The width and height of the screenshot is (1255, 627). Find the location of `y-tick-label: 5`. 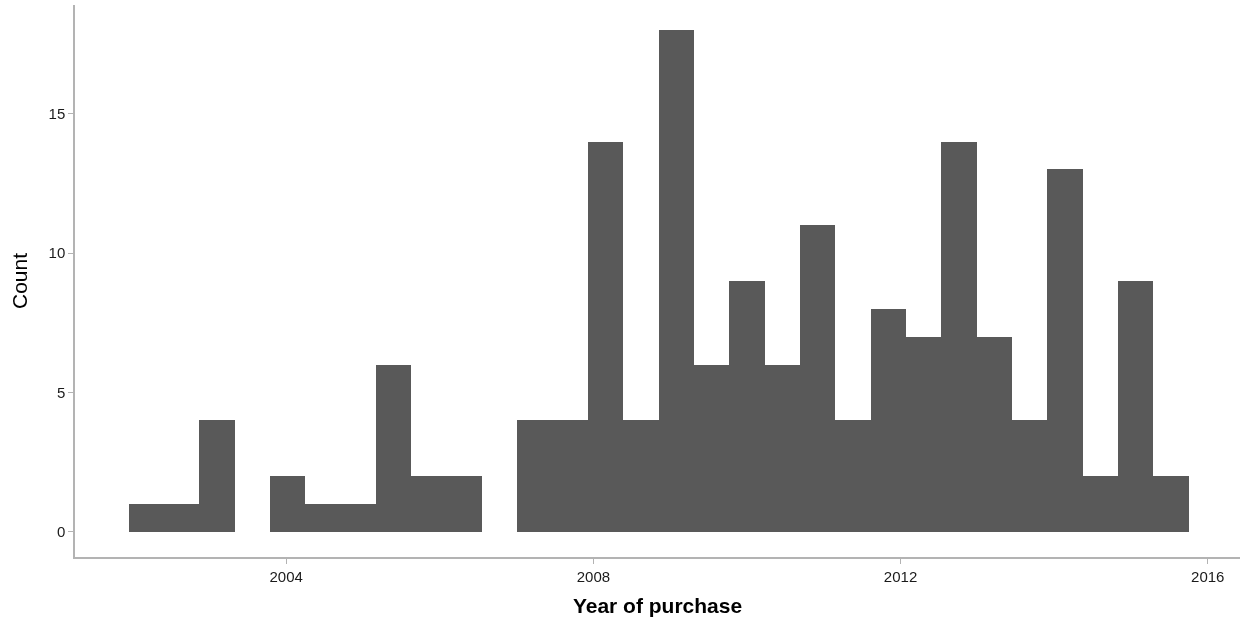

y-tick-label: 5 is located at coordinates (61, 392).